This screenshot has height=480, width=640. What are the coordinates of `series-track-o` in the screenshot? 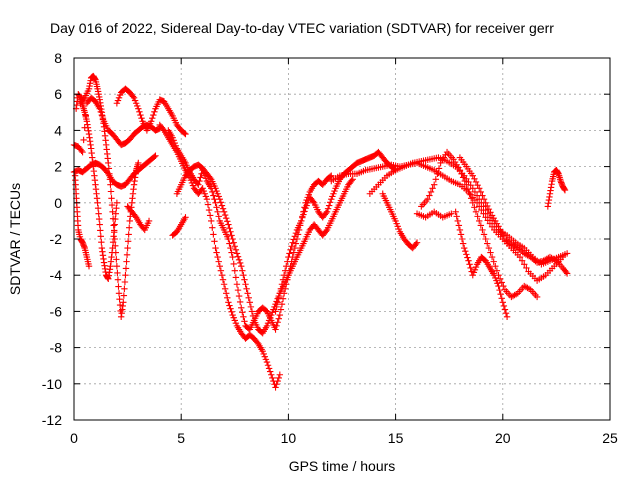 It's located at (400, 221).